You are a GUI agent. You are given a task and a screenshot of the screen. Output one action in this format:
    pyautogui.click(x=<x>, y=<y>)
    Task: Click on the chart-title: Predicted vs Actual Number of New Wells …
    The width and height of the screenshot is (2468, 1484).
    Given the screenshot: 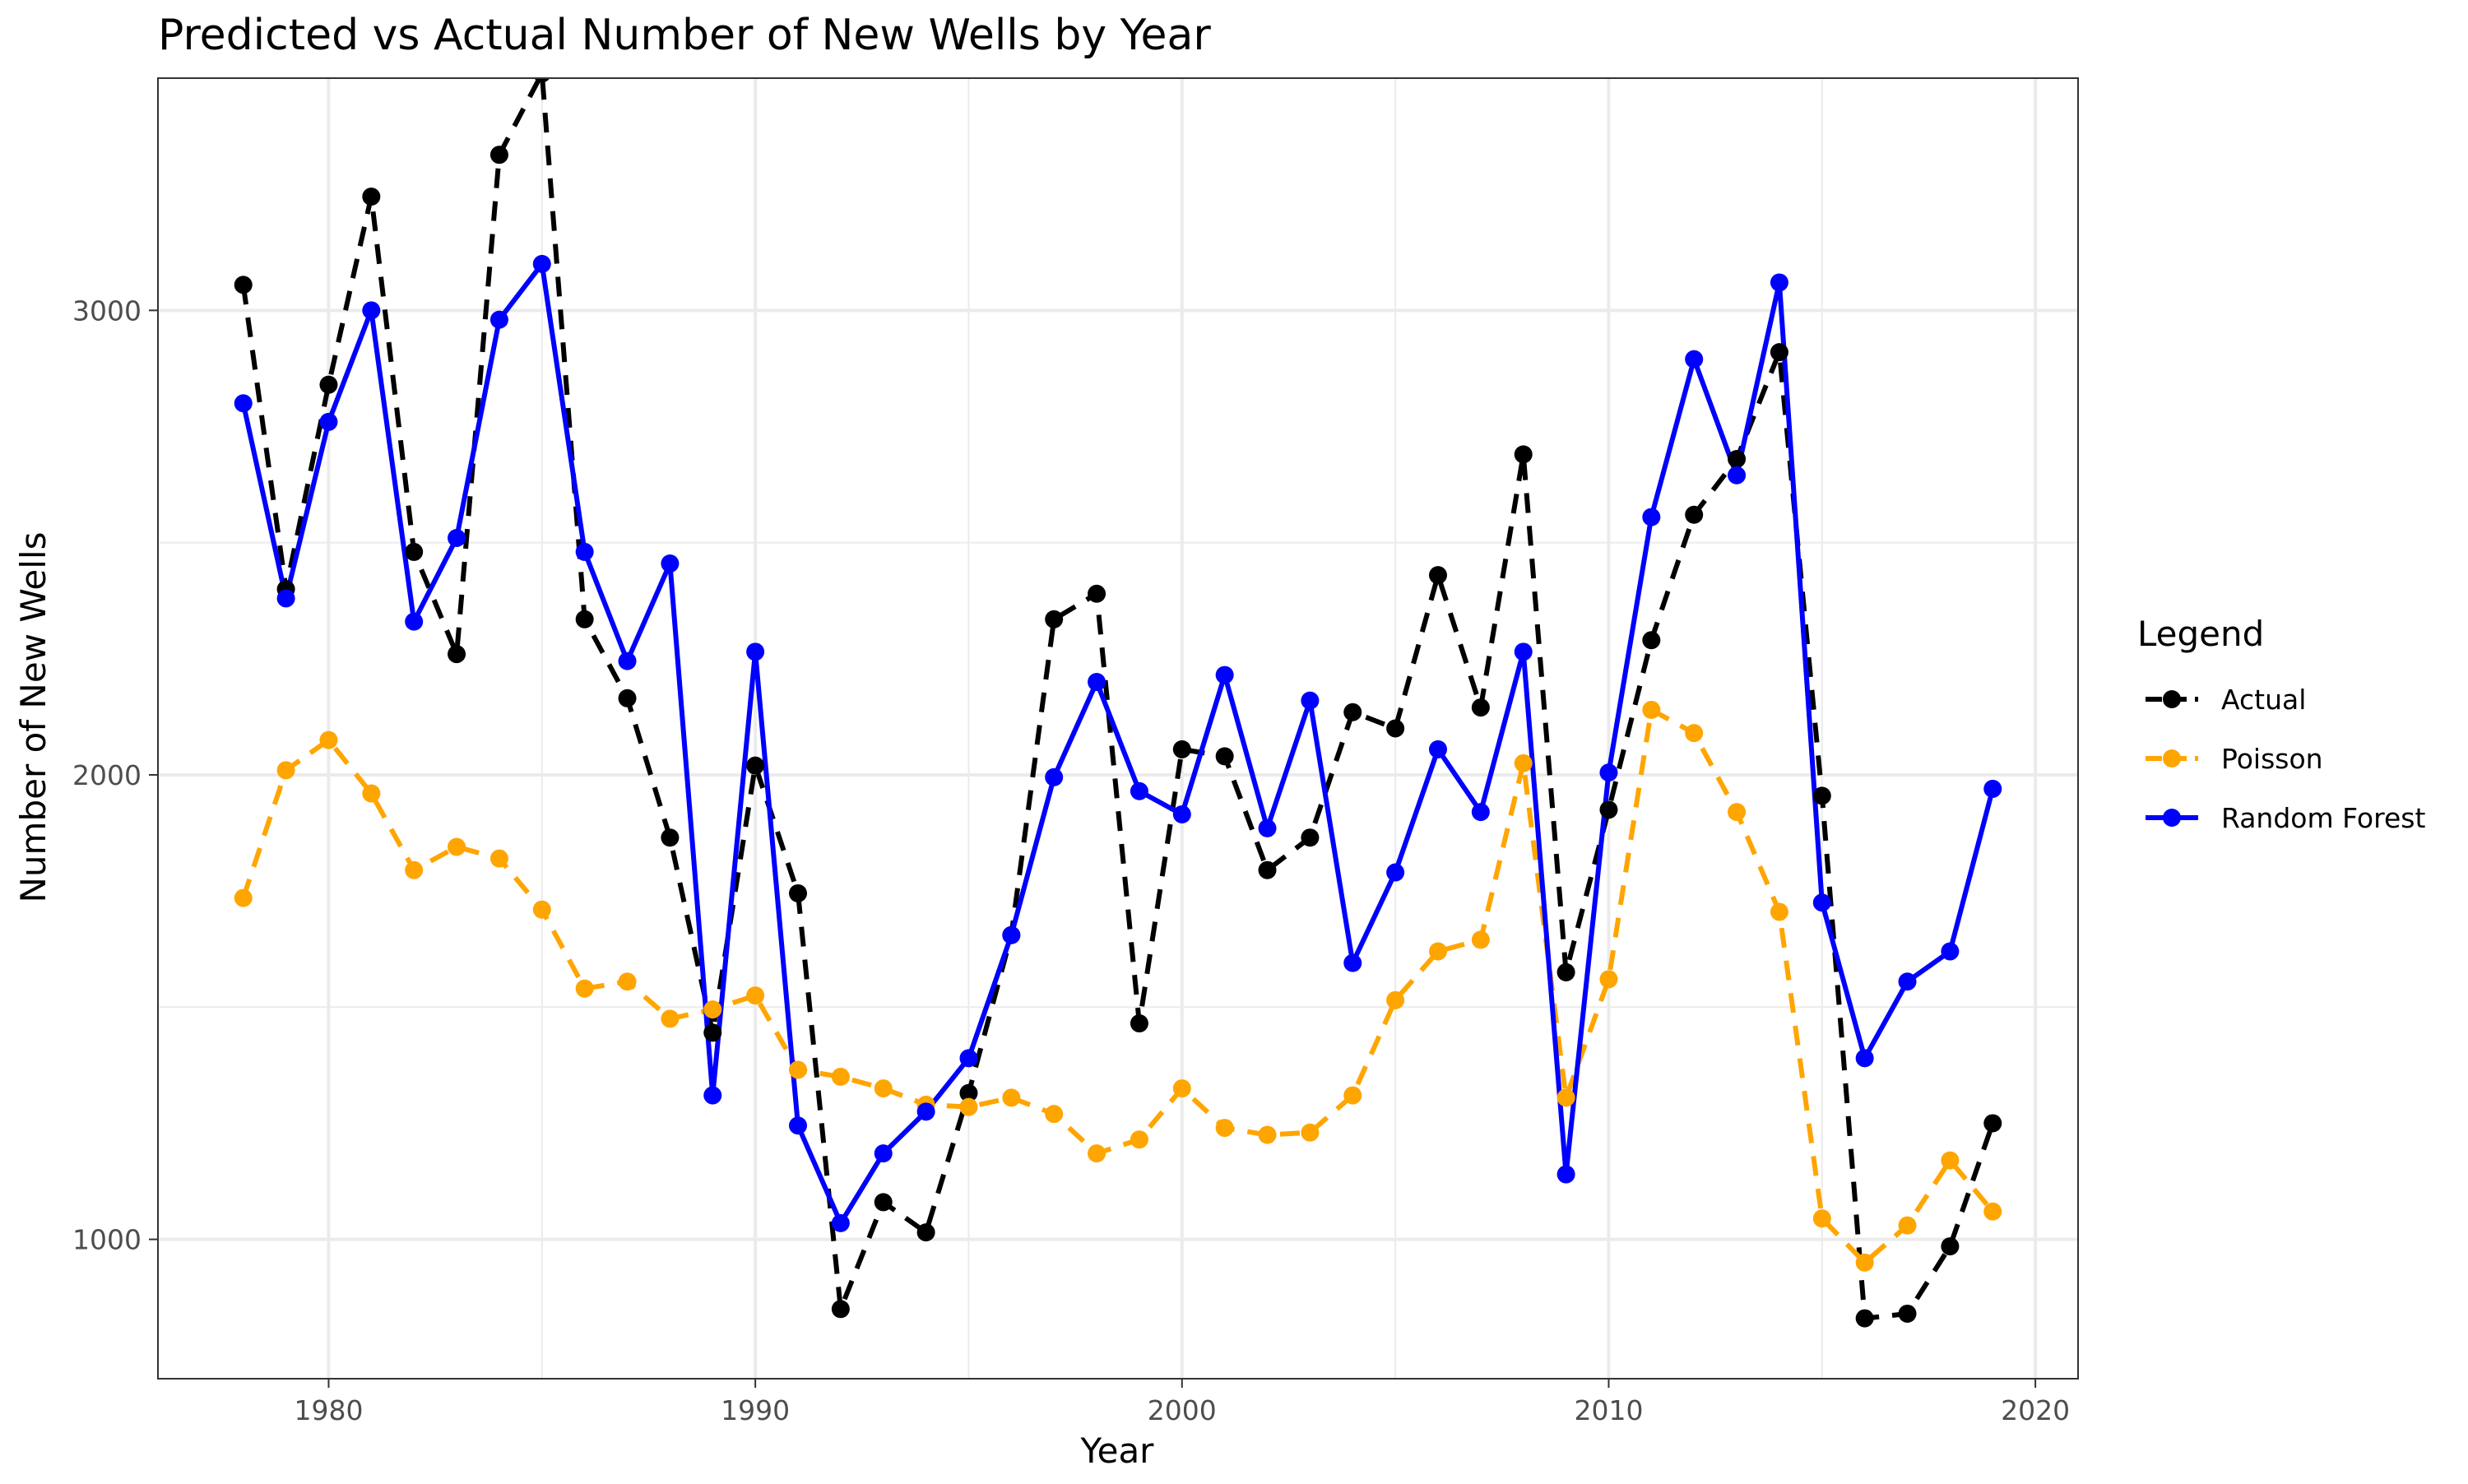 What is the action you would take?
    pyautogui.click(x=684, y=35)
    